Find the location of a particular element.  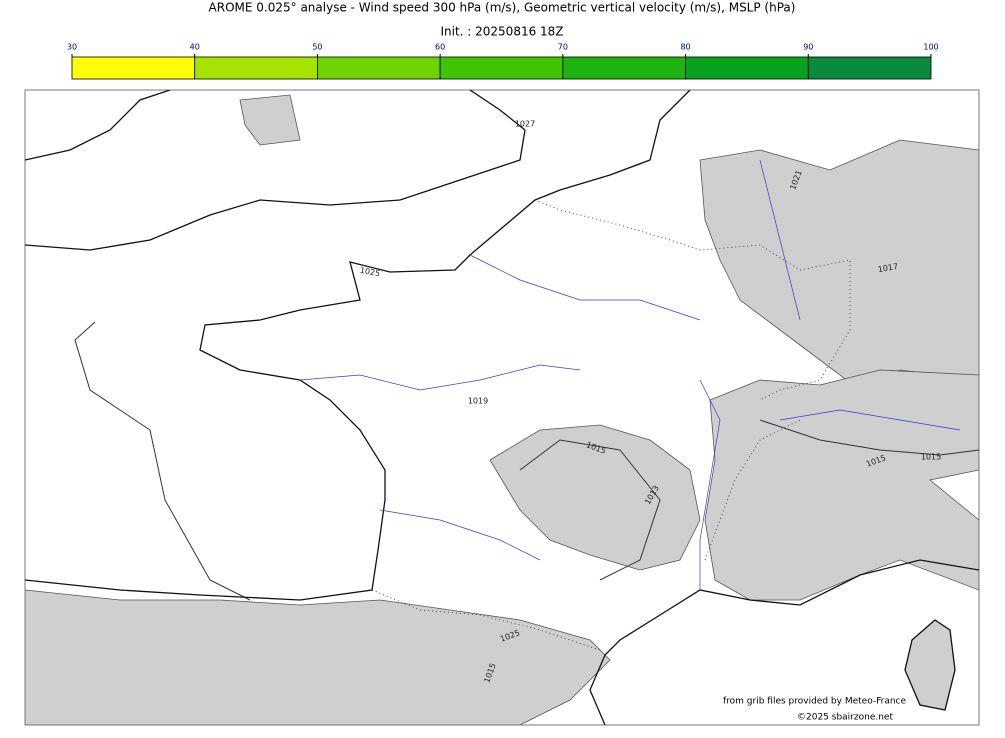

relief-massif is located at coordinates (595, 497).